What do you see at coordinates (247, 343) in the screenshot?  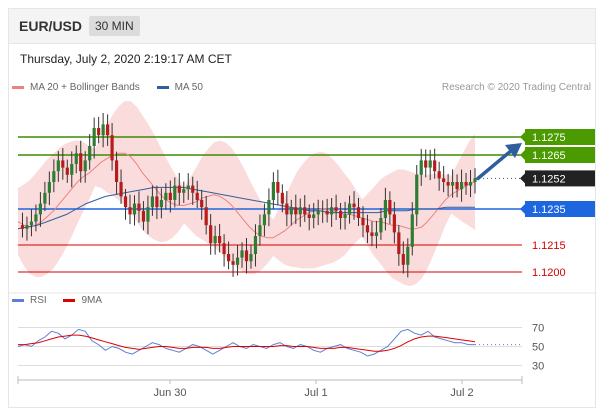 I see `rsi-series-9ma` at bounding box center [247, 343].